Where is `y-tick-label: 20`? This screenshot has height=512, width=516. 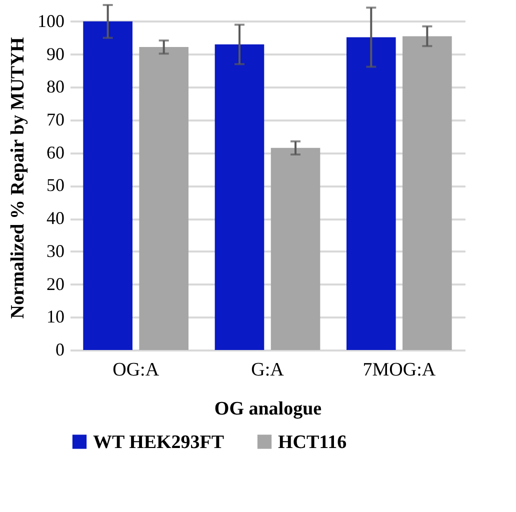
y-tick-label: 20 is located at coordinates (55, 284).